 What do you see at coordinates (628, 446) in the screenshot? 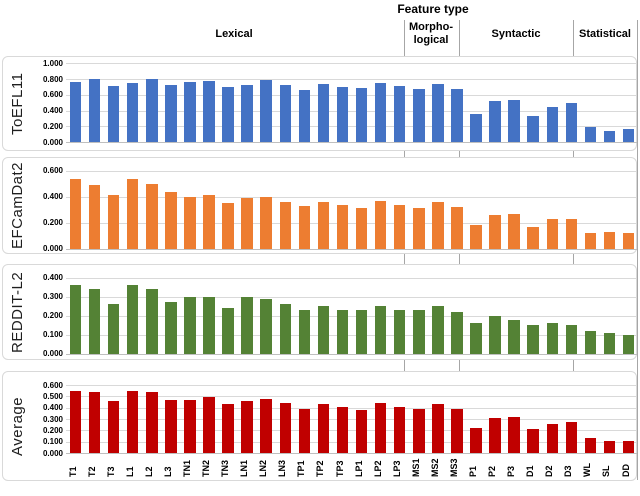
I see `bar-dd-average` at bounding box center [628, 446].